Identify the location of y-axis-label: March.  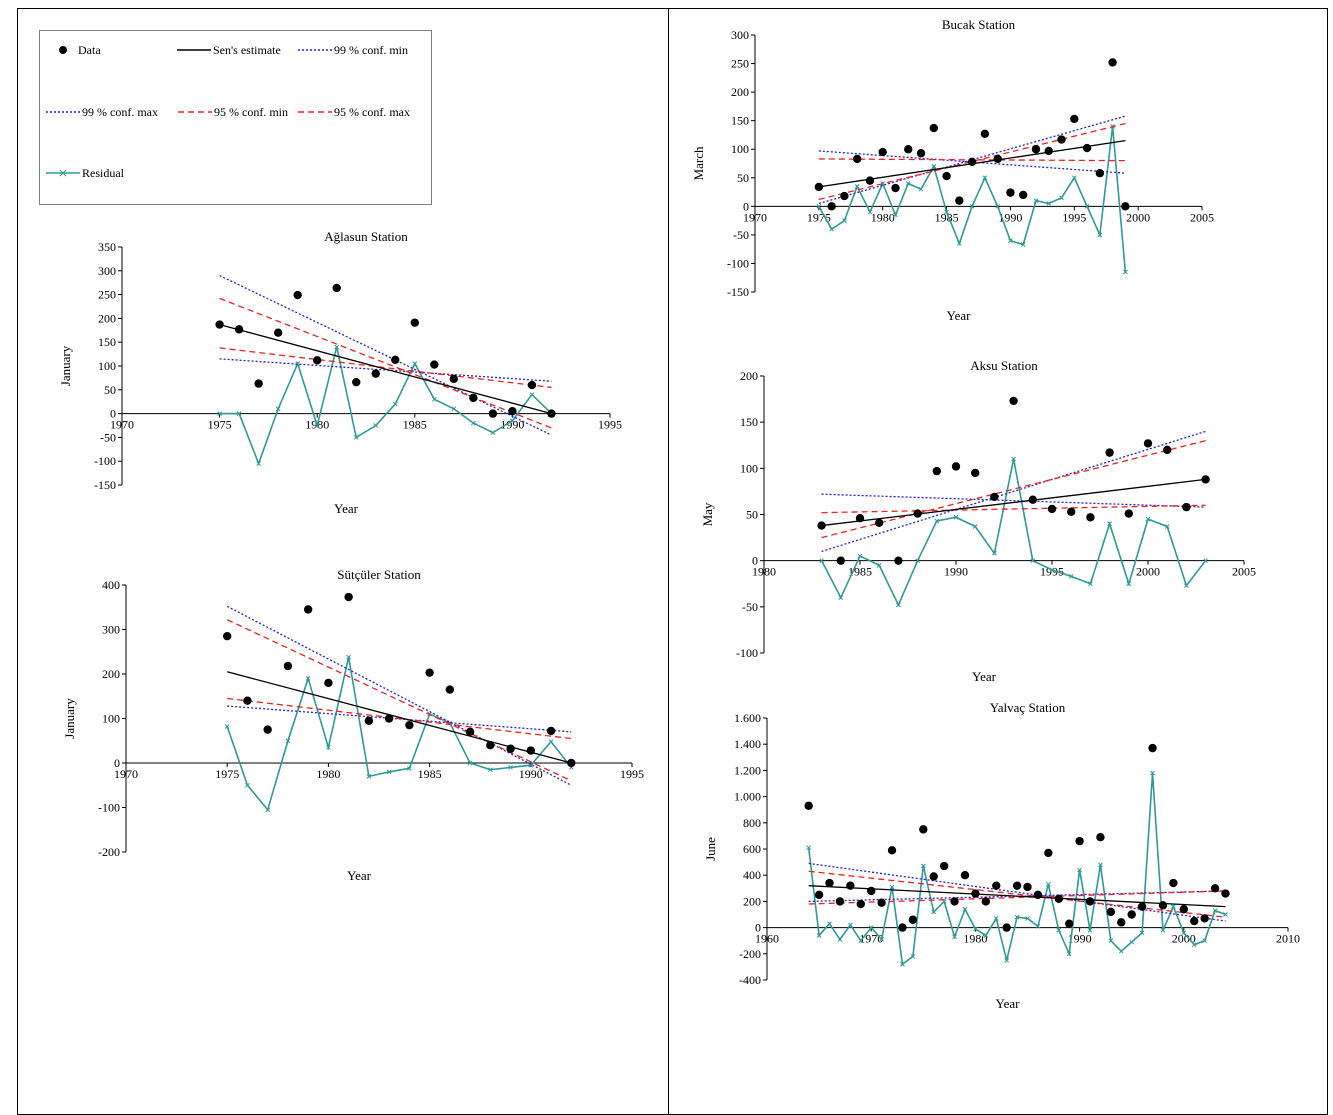
(698, 163).